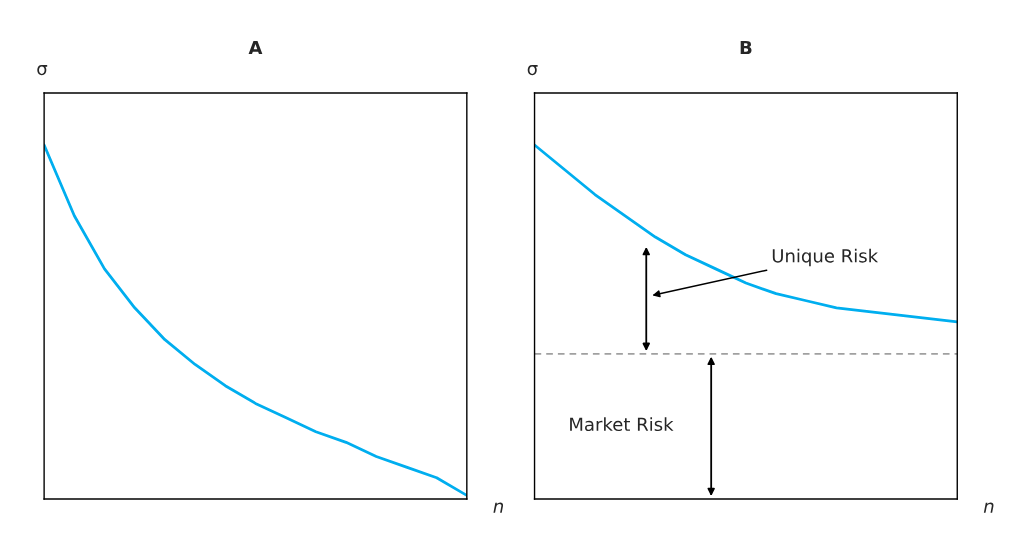  I want to click on chart-title: B, so click(746, 47).